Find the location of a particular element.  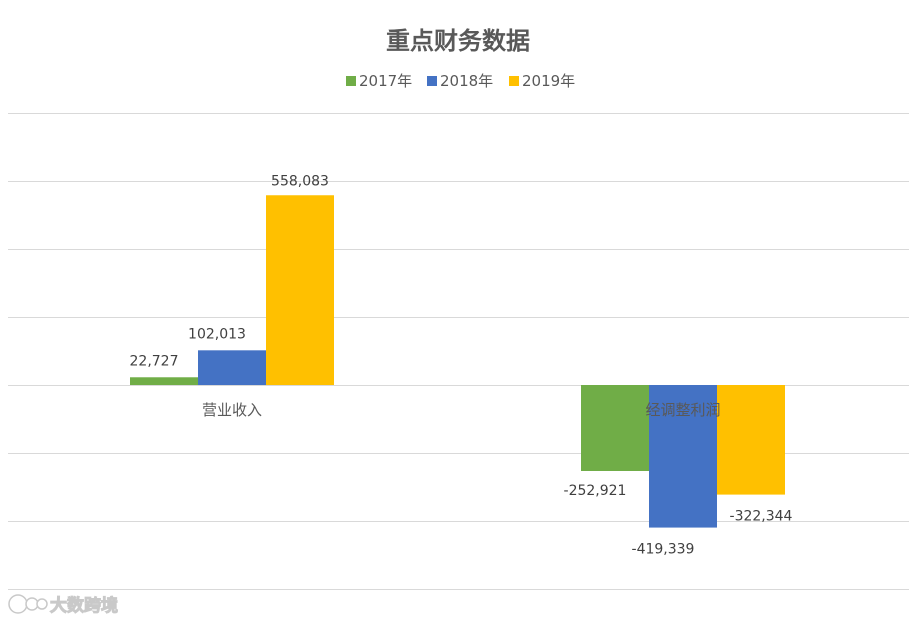

data-label: -322,344 is located at coordinates (761, 517).